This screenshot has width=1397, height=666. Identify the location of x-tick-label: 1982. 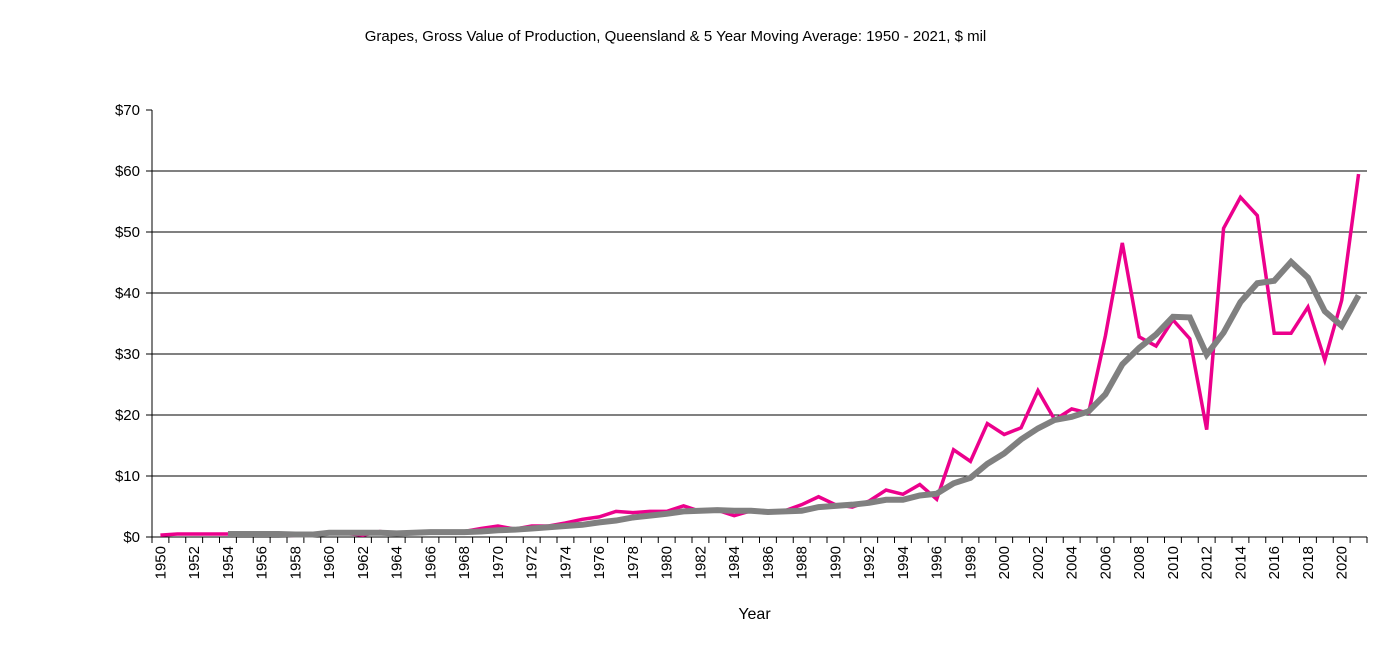
(700, 562).